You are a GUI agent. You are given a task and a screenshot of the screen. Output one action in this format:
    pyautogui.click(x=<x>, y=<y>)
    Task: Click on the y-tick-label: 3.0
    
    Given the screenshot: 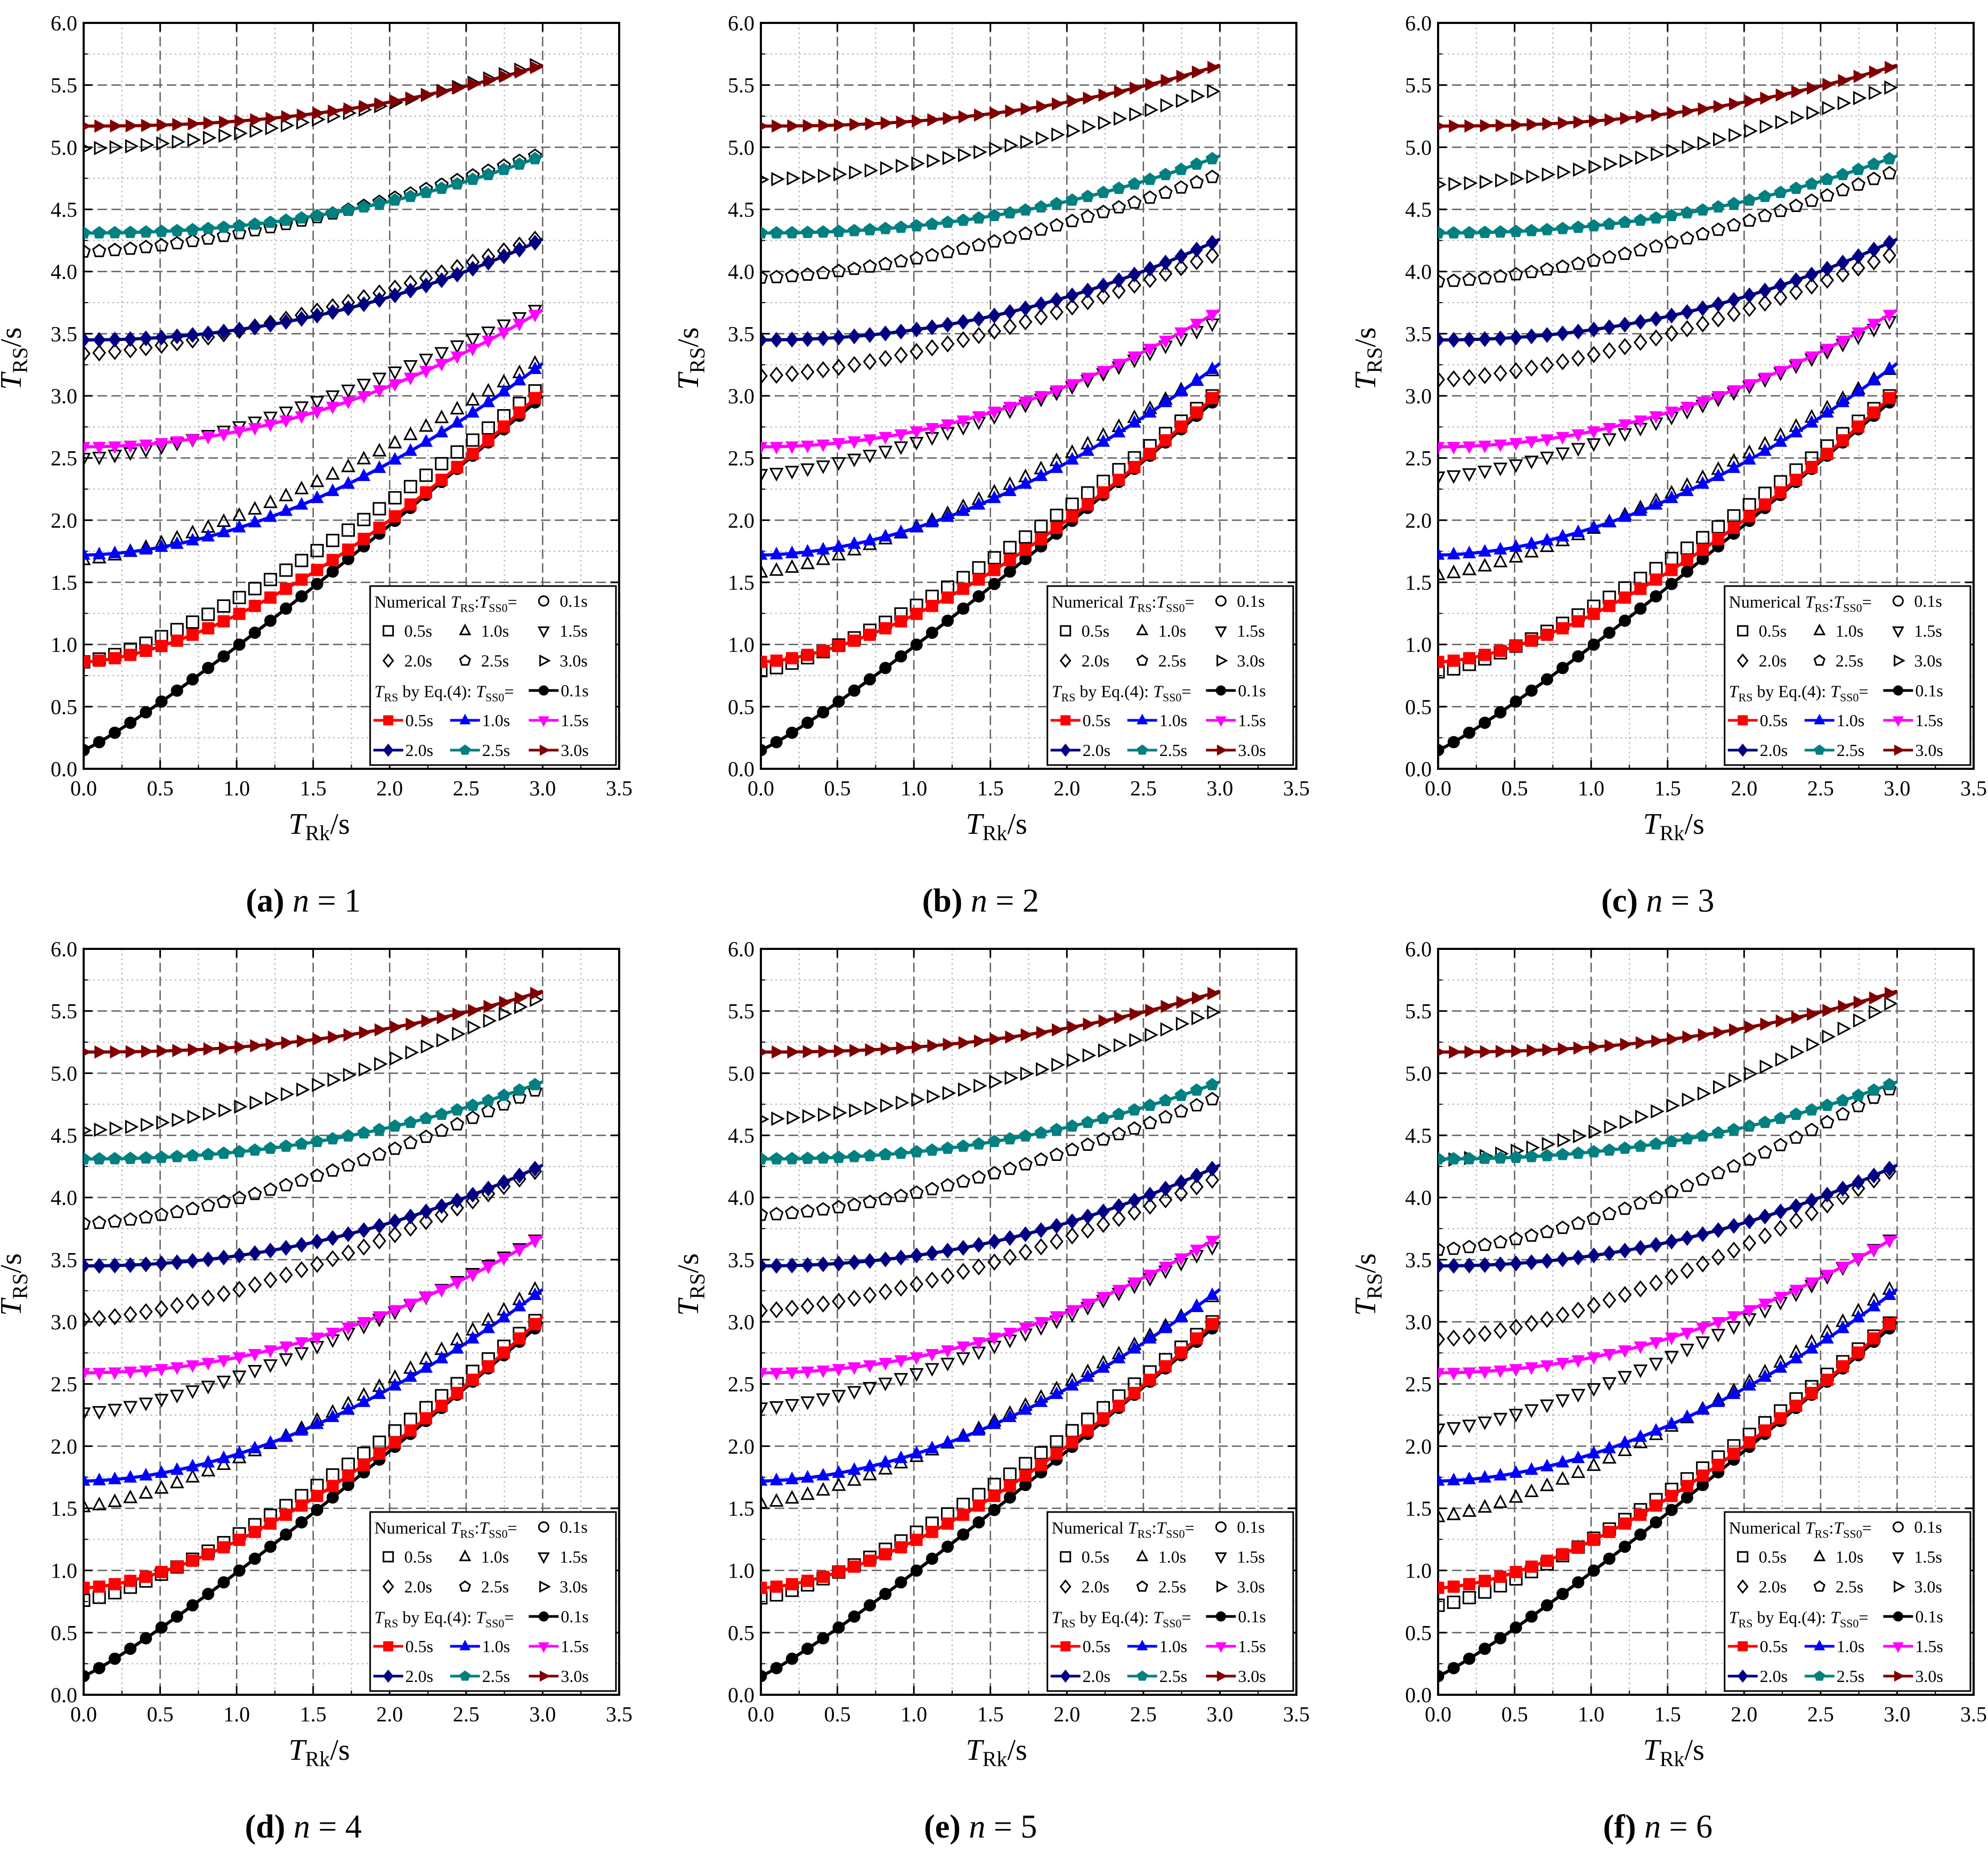 What is the action you would take?
    pyautogui.click(x=64, y=396)
    